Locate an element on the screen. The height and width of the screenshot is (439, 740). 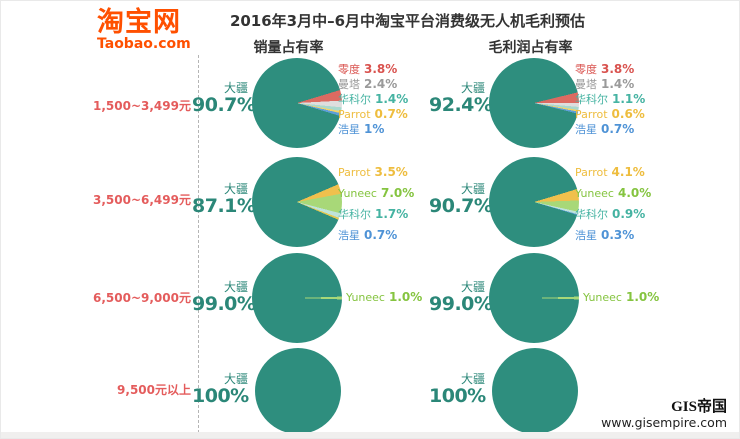
main-share-label-profit-row3: 大疆 99.0% is located at coordinates (461, 297).